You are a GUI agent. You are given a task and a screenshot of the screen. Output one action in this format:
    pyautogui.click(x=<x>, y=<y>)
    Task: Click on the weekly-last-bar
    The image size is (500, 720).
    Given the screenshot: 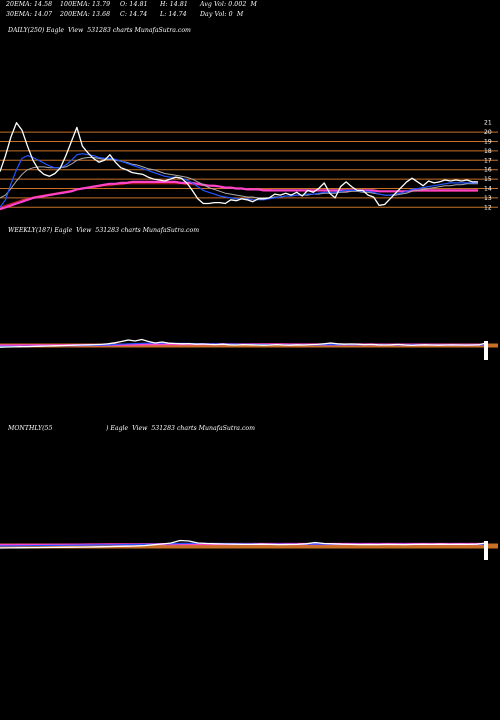 What is the action you would take?
    pyautogui.click(x=486, y=350)
    